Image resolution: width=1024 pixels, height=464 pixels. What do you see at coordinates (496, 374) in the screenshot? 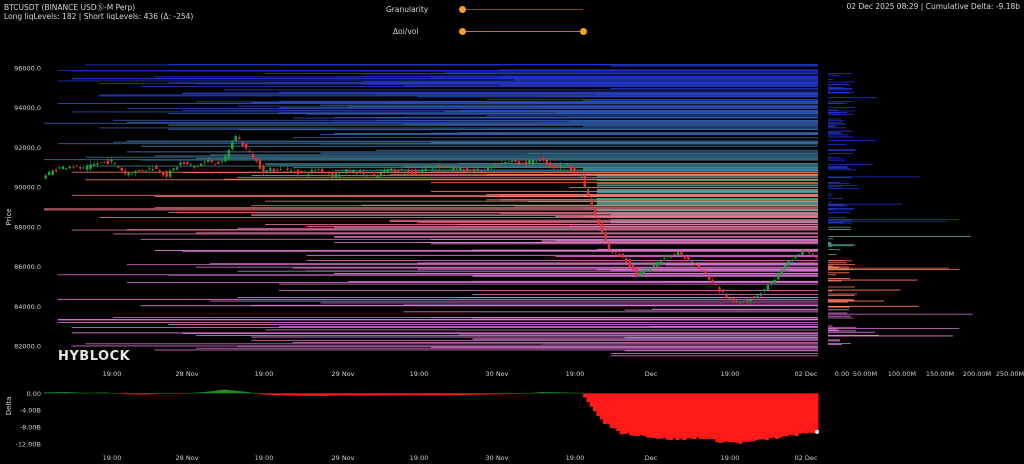
I see `price-x-tick-label: 30 Nov` at bounding box center [496, 374].